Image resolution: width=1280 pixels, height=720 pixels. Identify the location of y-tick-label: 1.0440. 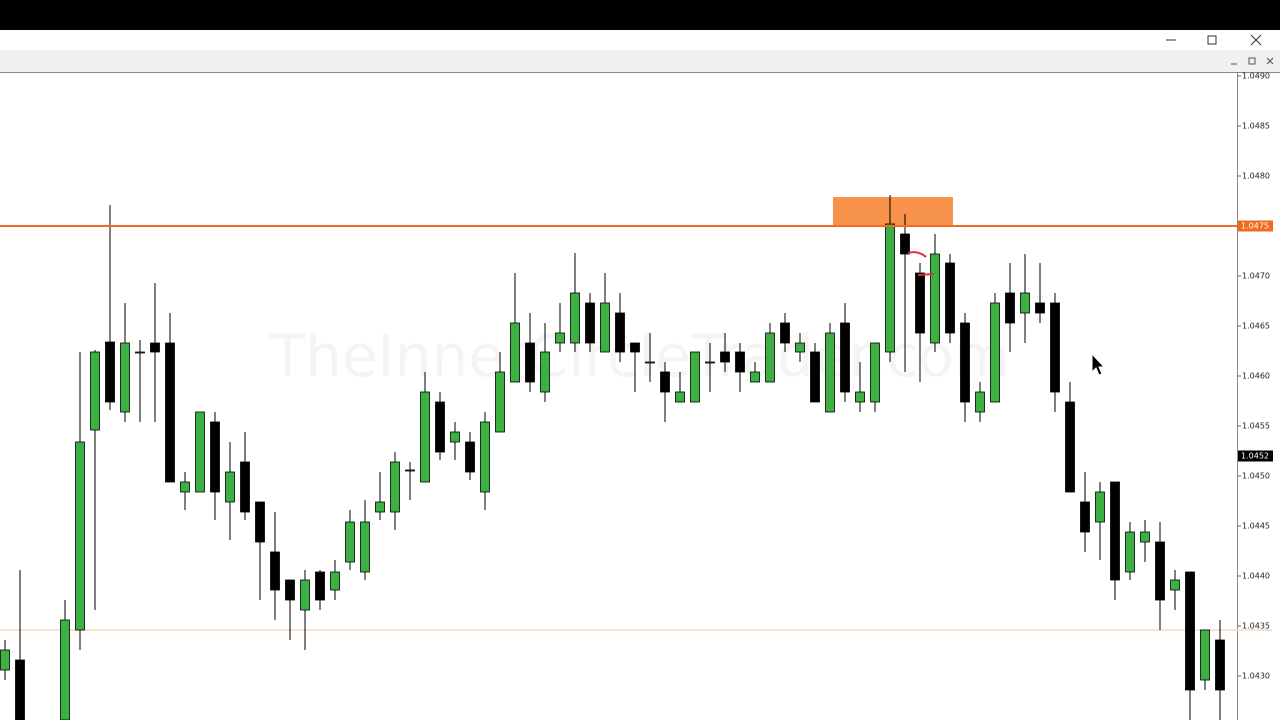
(1256, 576).